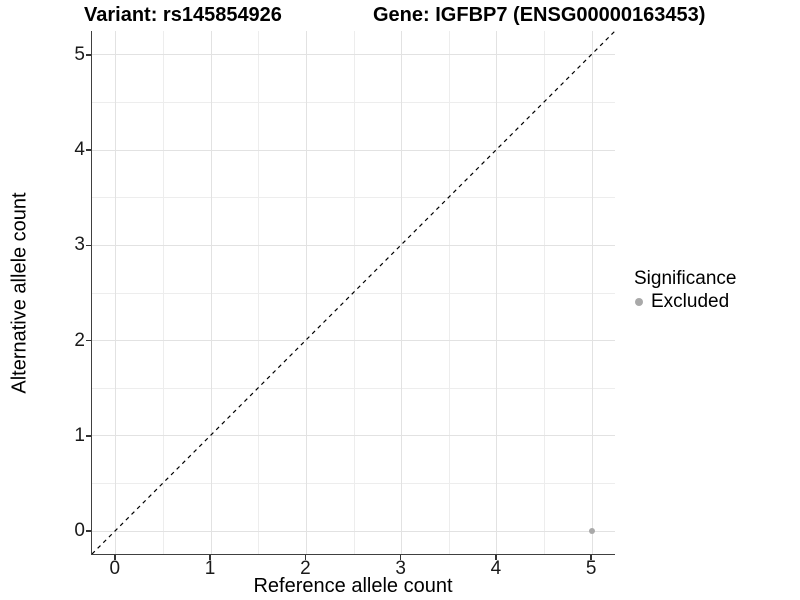  Describe the element at coordinates (115, 568) in the screenshot. I see `x-tick-label: 0` at that location.